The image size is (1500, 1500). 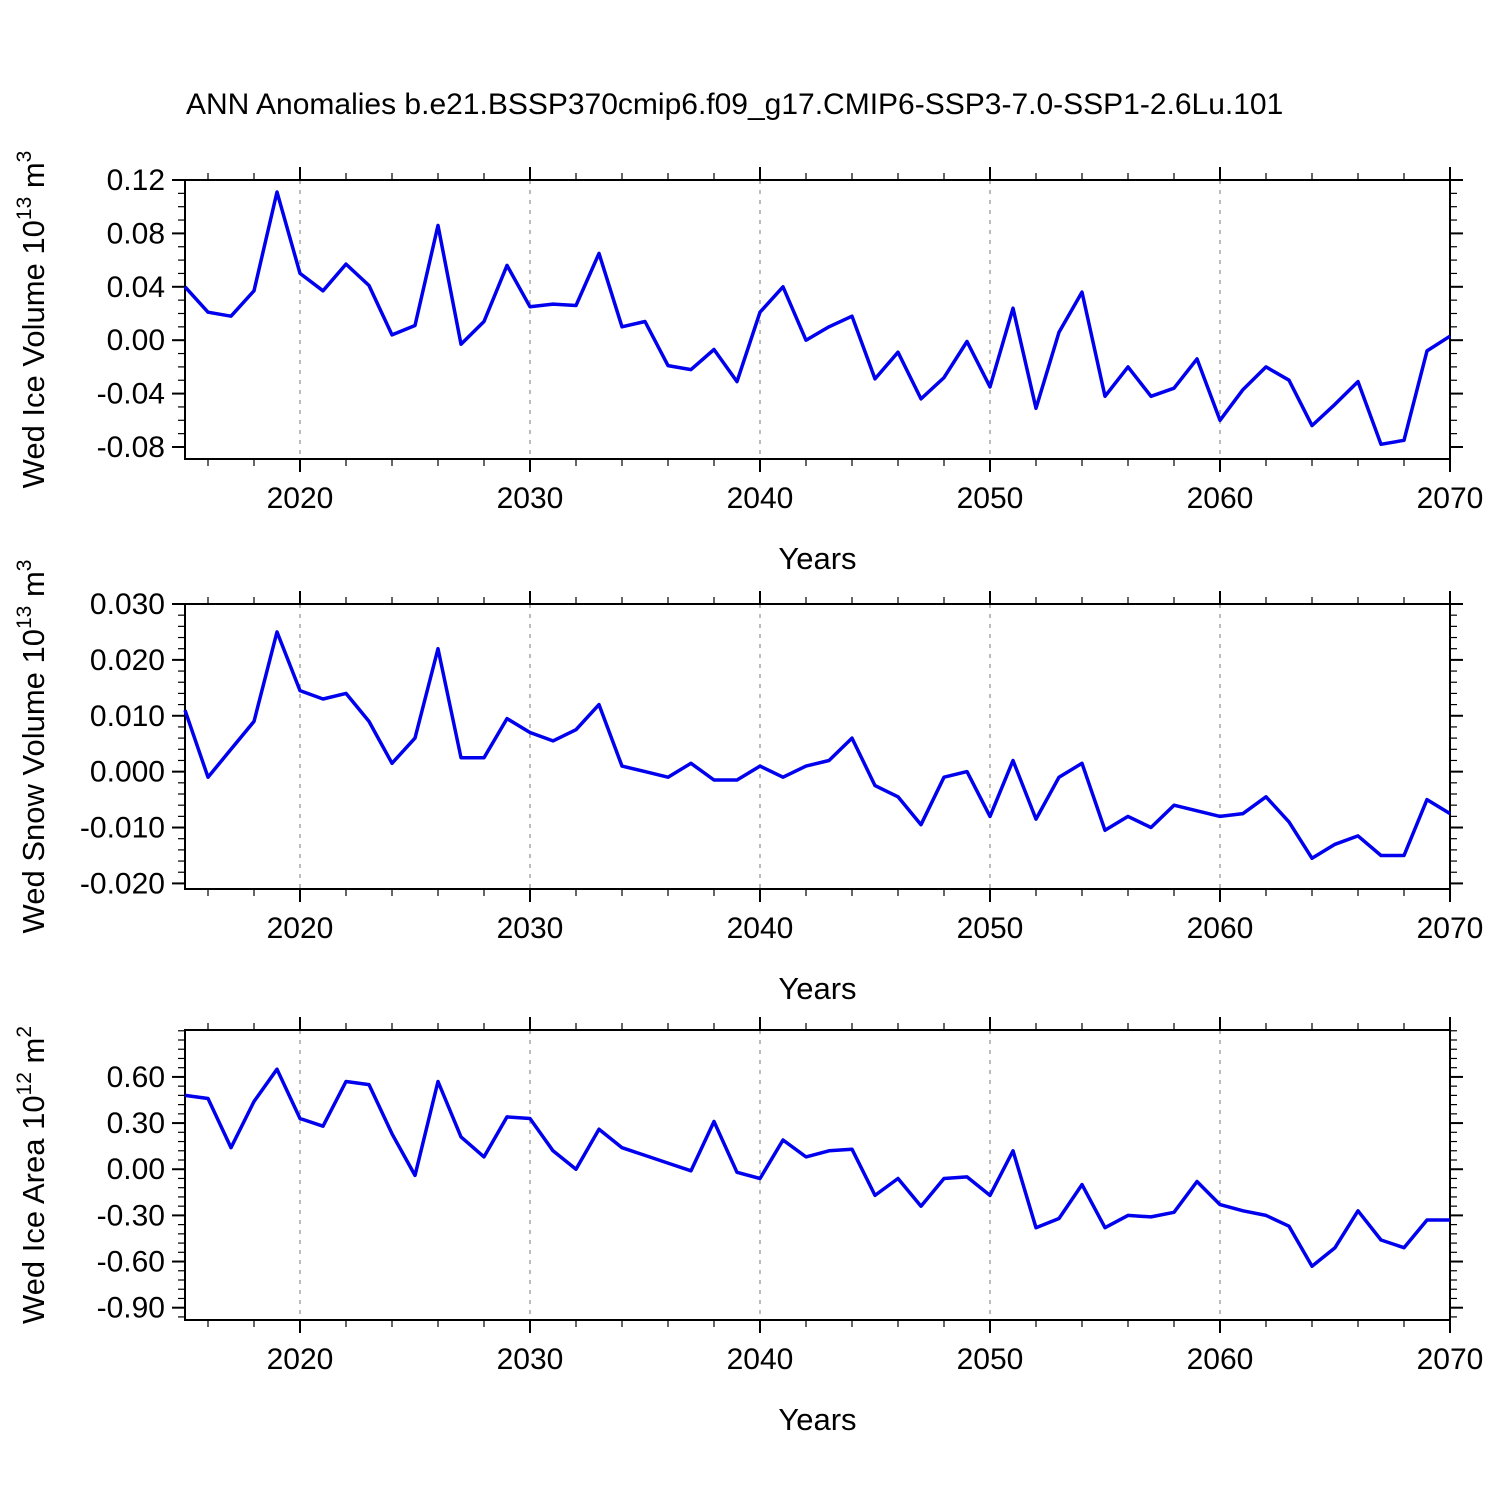 What do you see at coordinates (122, 744) in the screenshot?
I see `y-tick-labels: 0.030 0.020 0.010 0.000 -0.010 -0.020` at bounding box center [122, 744].